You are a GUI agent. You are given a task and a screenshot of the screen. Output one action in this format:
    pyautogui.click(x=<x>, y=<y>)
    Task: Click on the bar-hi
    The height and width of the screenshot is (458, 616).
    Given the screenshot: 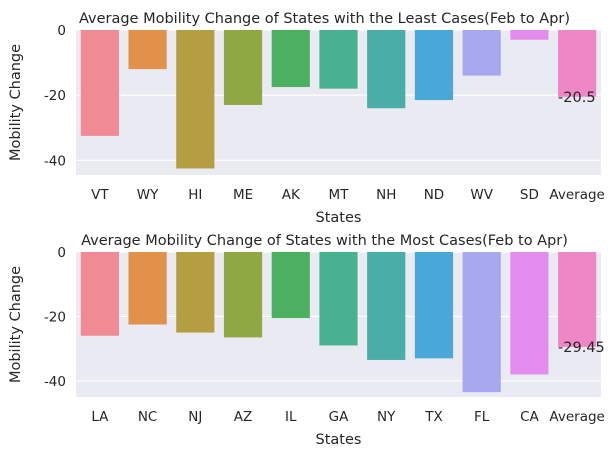 What is the action you would take?
    pyautogui.click(x=195, y=99)
    